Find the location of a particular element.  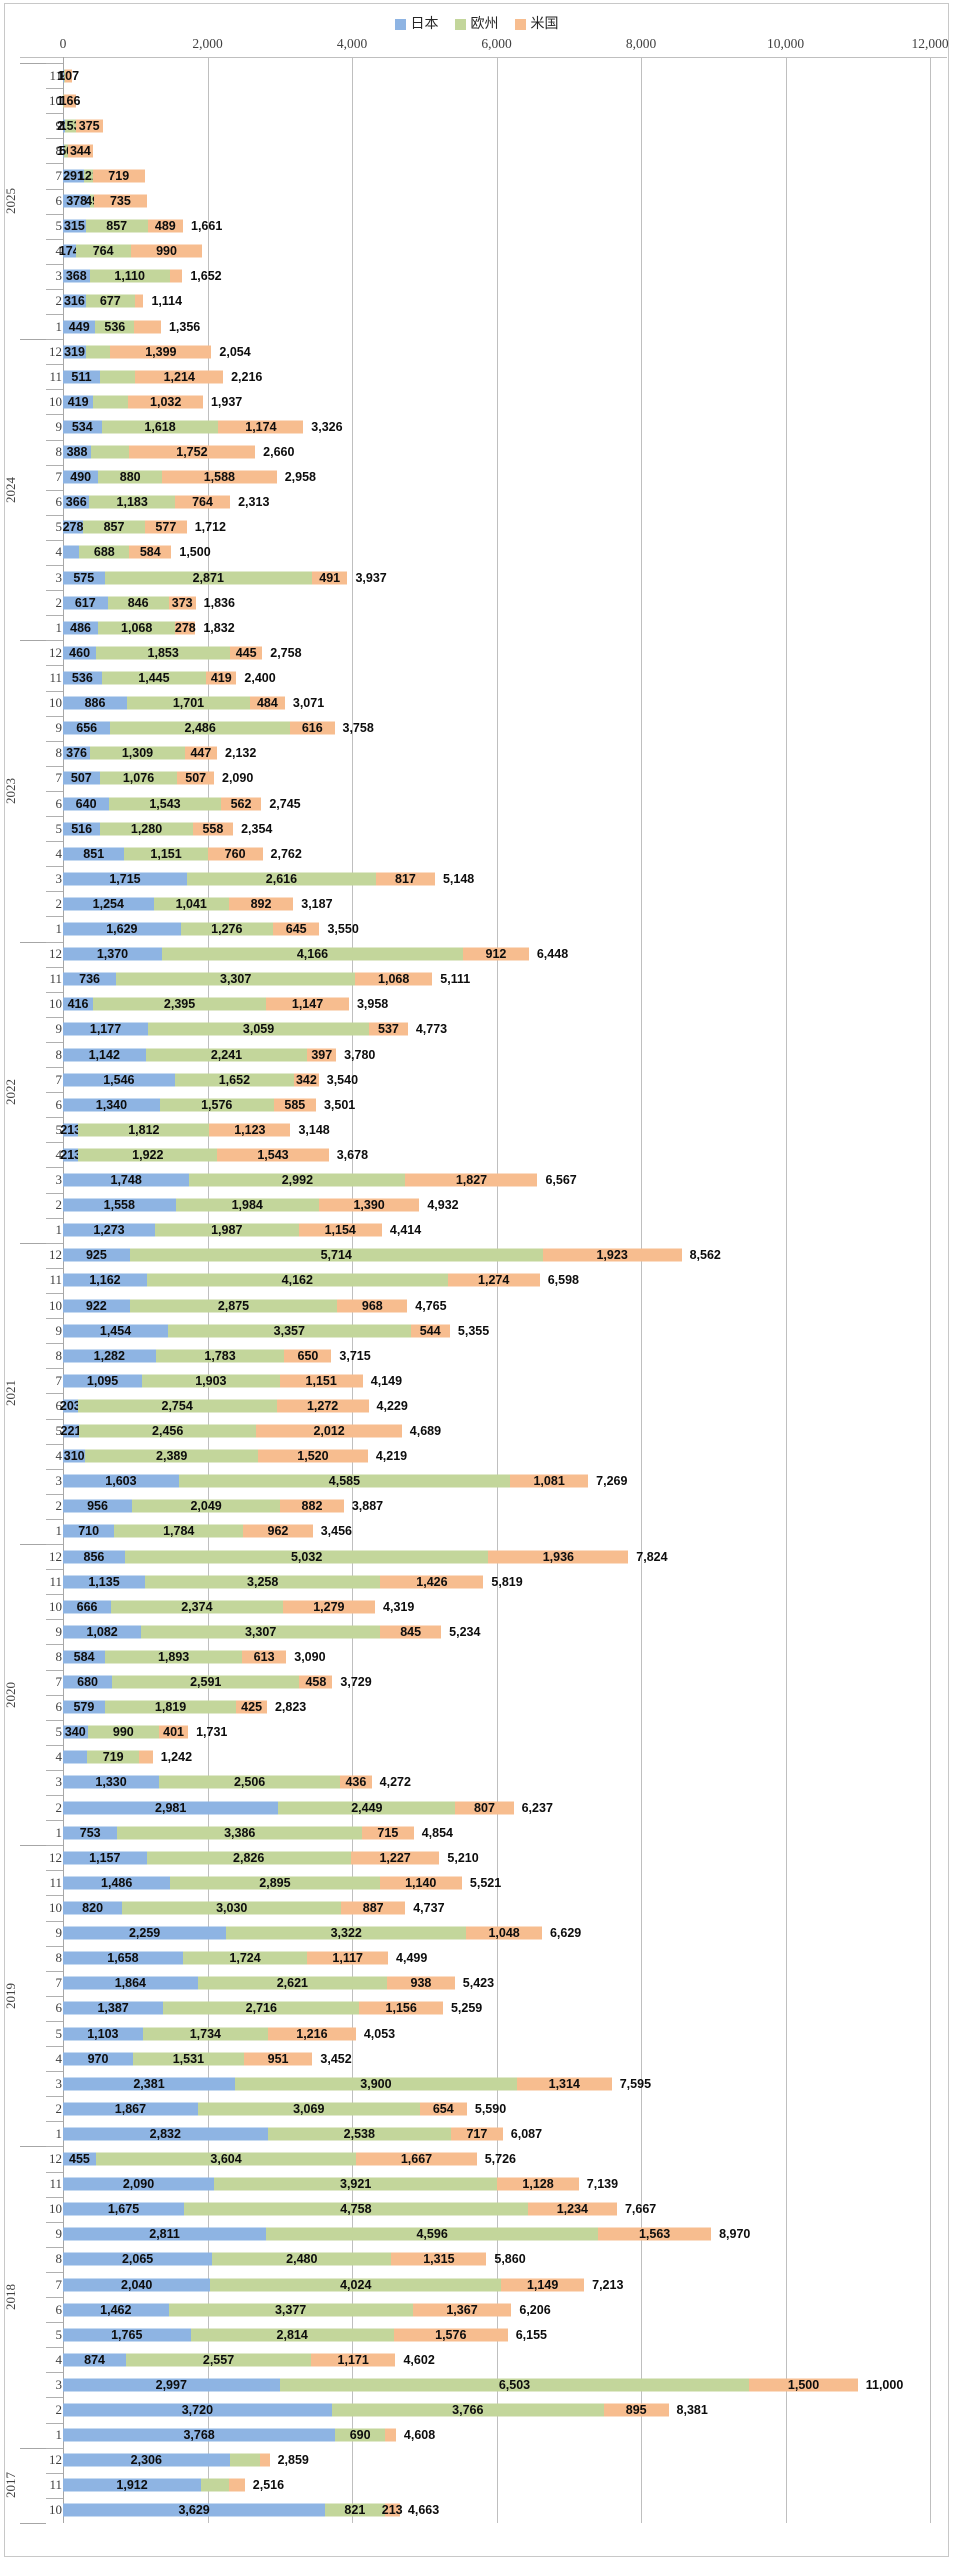

bar-row: 4 874 2,557 1,171 4,602 is located at coordinates (476, 2359).